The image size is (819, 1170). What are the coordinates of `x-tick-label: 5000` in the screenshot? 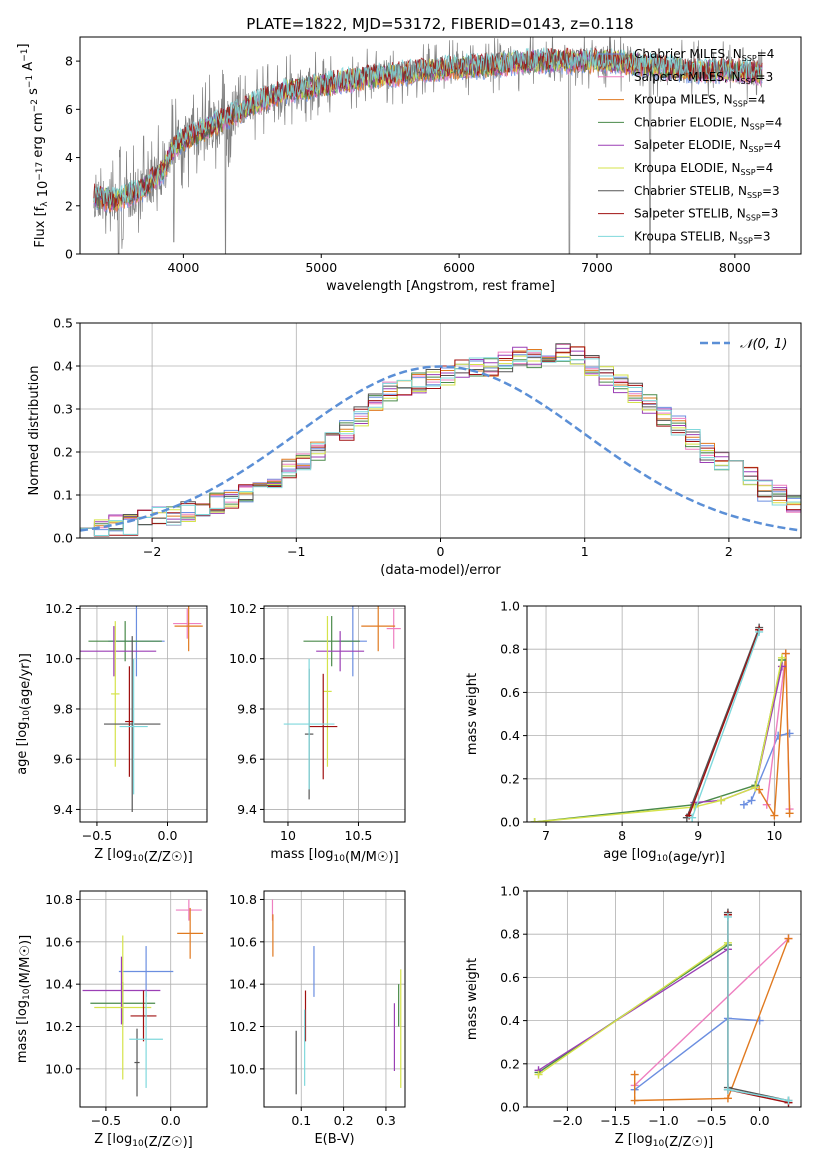 It's located at (321, 267).